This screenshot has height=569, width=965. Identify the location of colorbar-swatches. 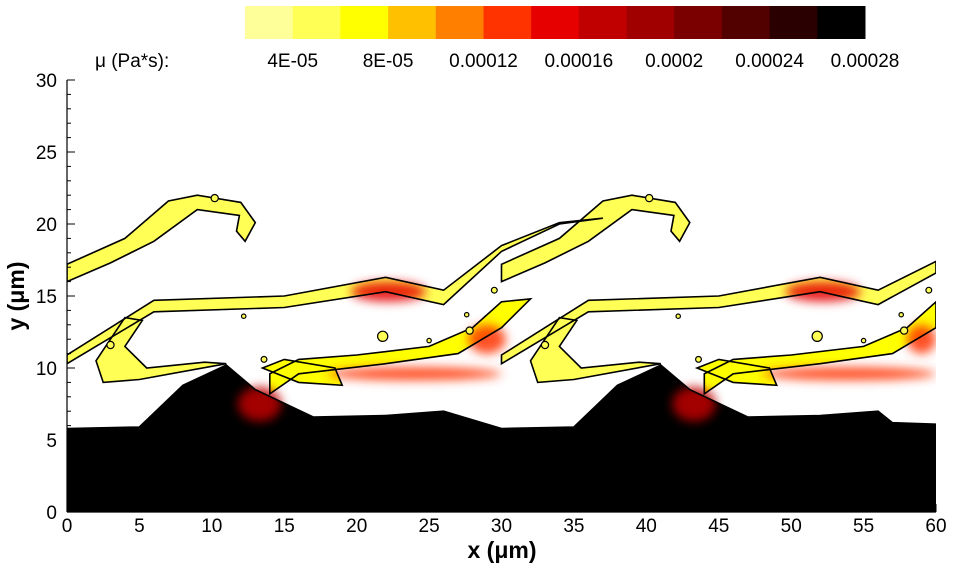
(555, 22).